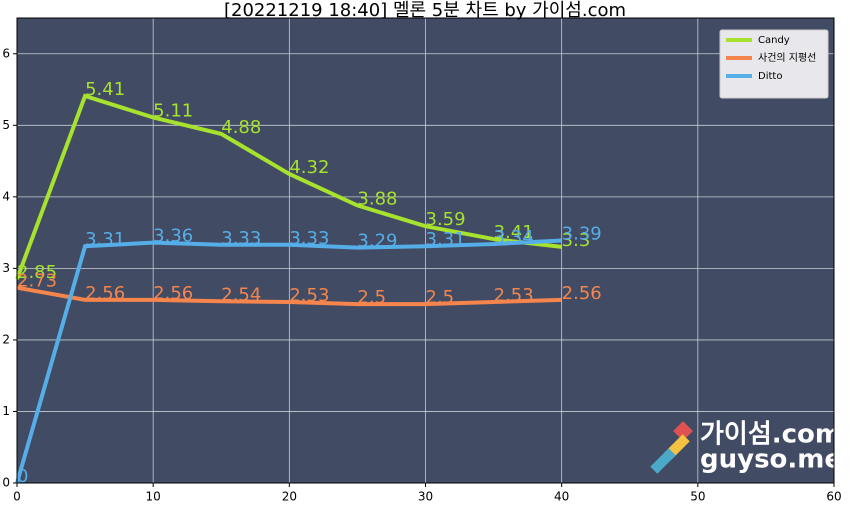 Image resolution: width=850 pixels, height=509 pixels. What do you see at coordinates (309, 167) in the screenshot?
I see `data-label: 4.32` at bounding box center [309, 167].